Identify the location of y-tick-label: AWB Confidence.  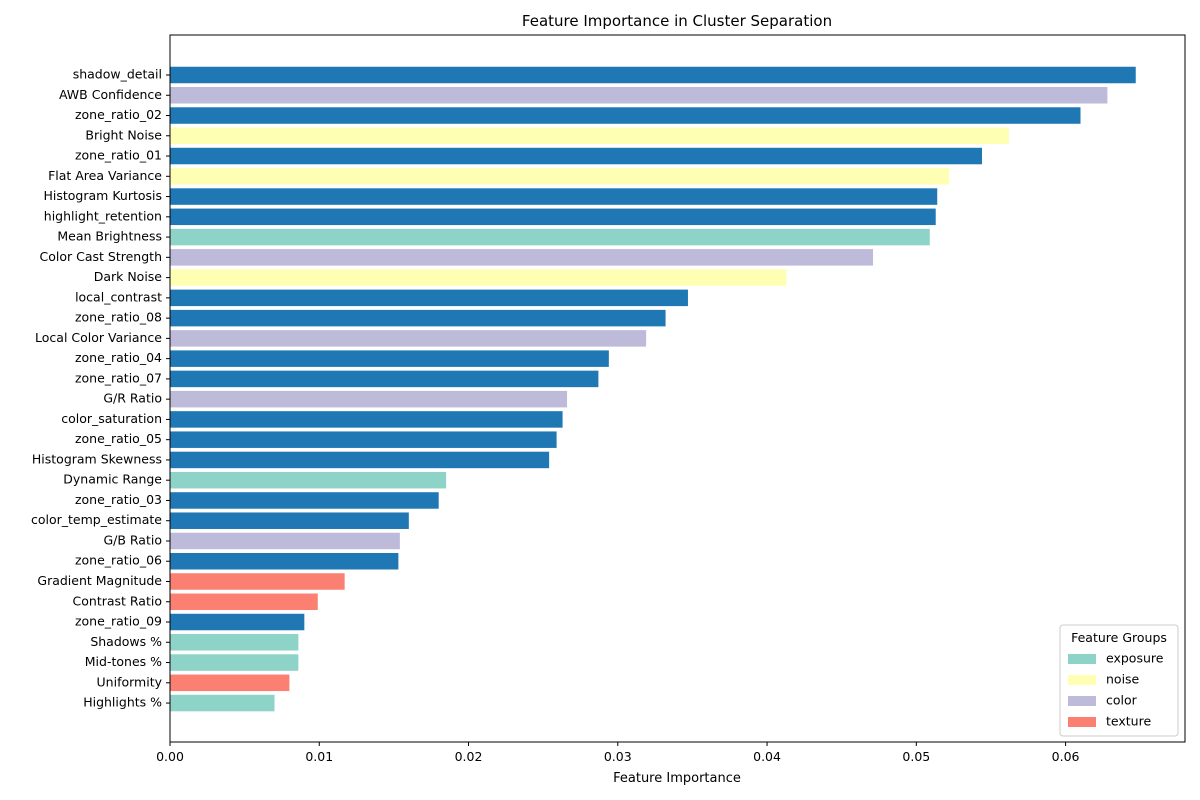
(110, 94).